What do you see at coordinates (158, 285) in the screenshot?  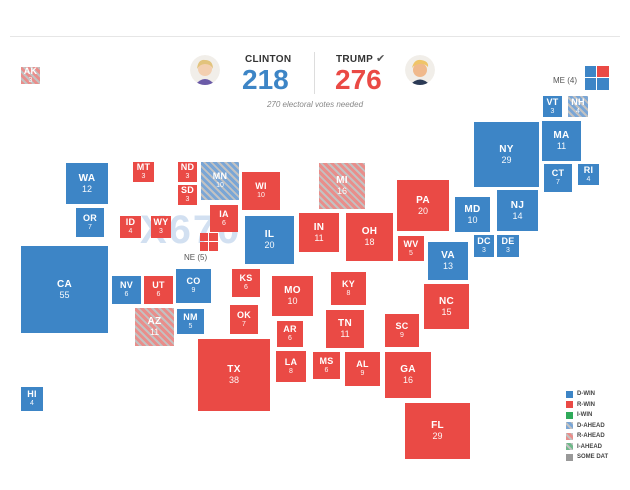 I see `state-abbrev: UT` at bounding box center [158, 285].